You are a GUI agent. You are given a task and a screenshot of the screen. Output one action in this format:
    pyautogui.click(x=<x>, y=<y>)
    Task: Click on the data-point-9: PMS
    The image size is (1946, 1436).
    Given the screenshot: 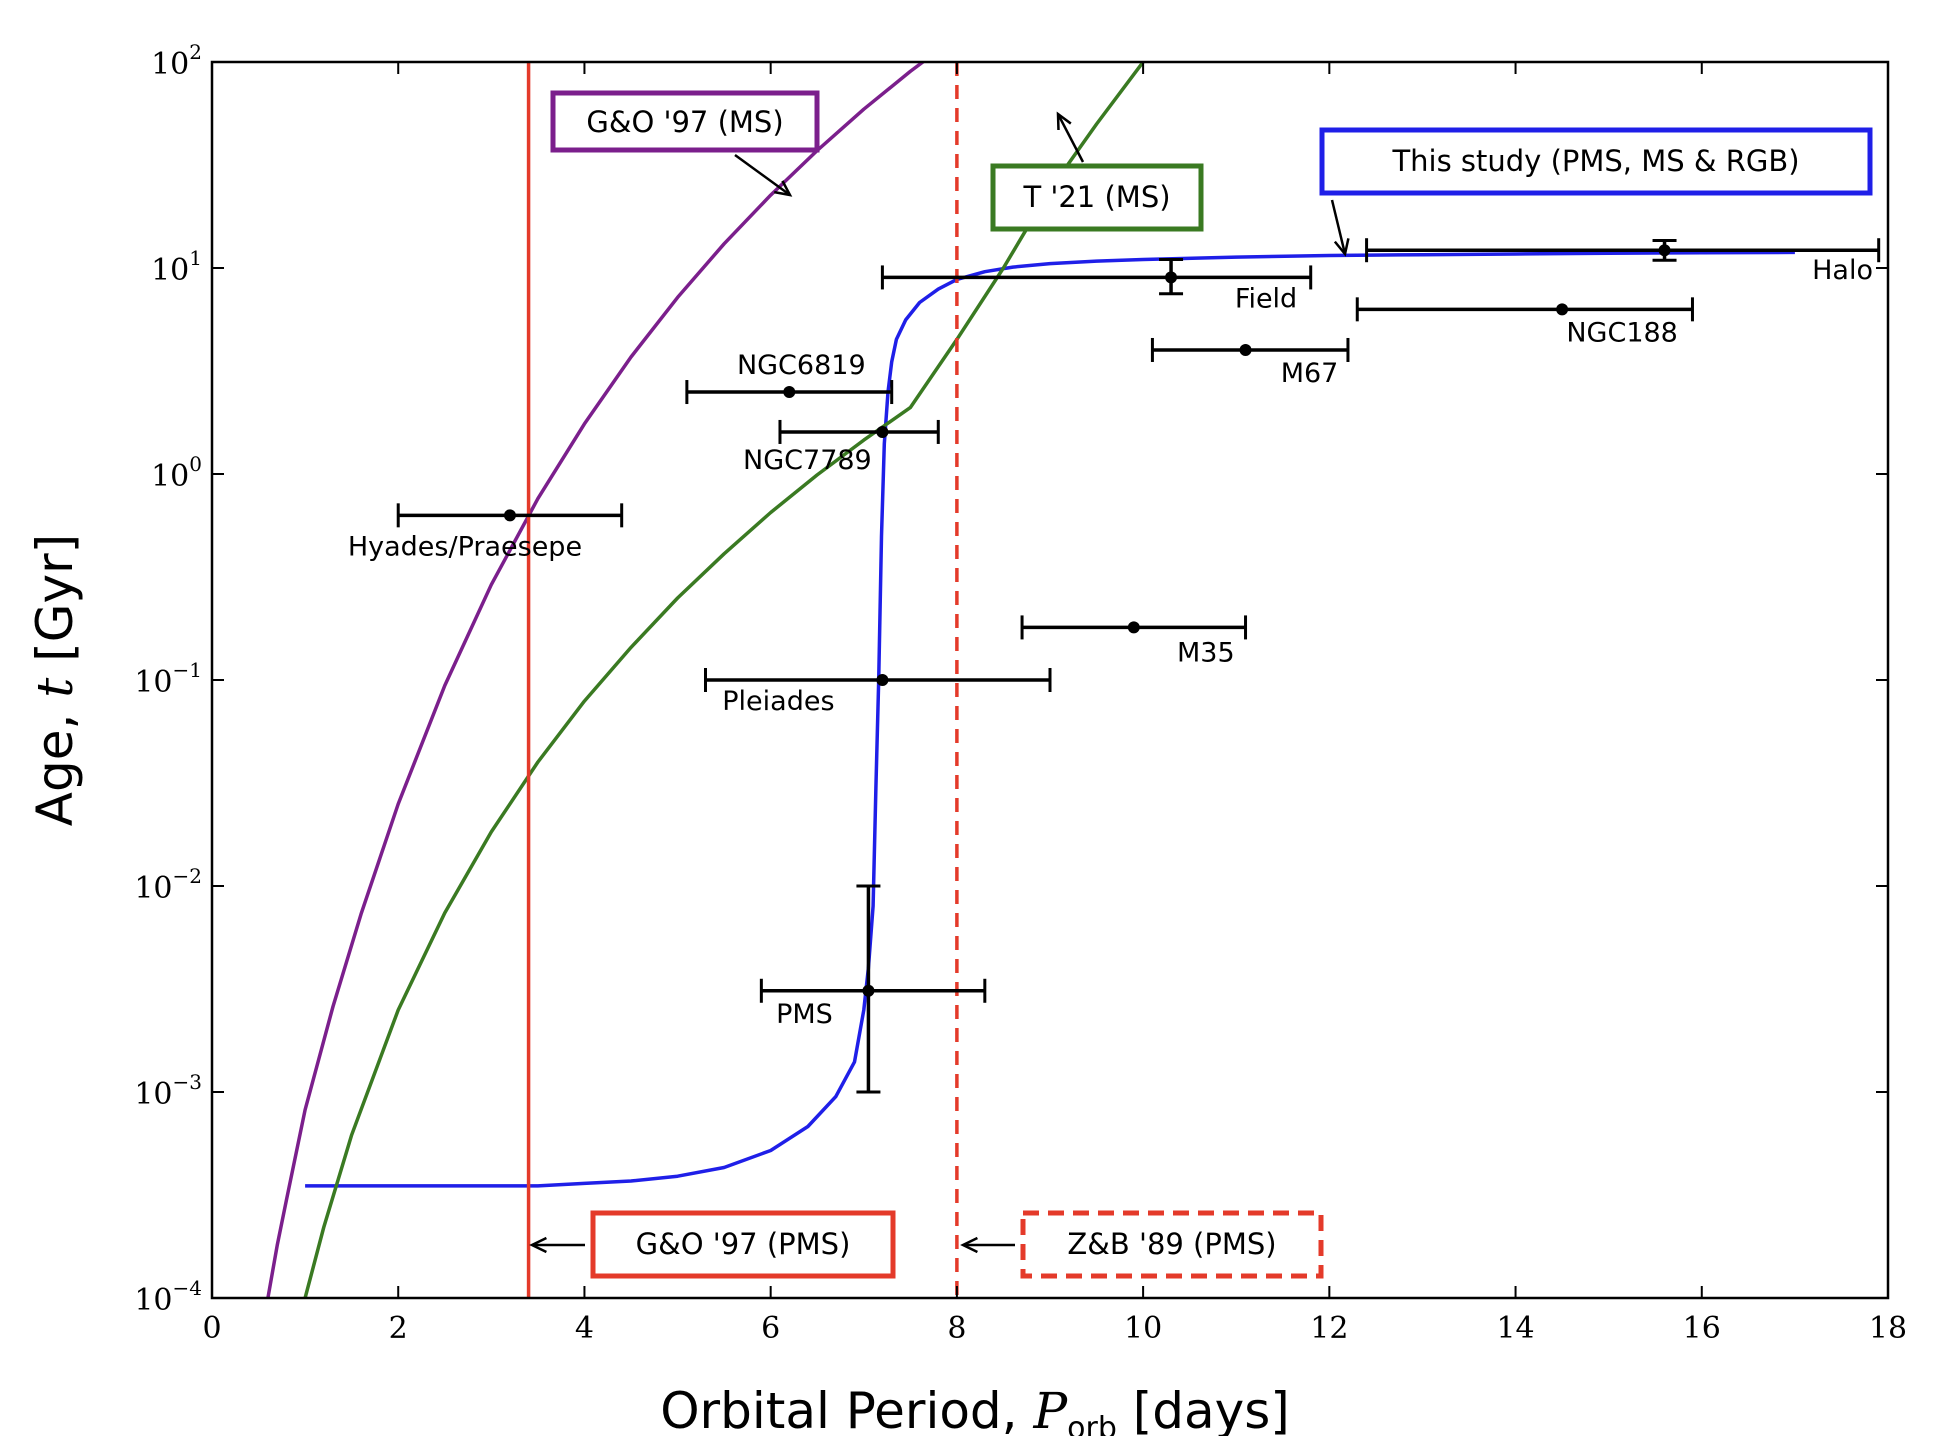 What is the action you would take?
    pyautogui.click(x=873, y=989)
    